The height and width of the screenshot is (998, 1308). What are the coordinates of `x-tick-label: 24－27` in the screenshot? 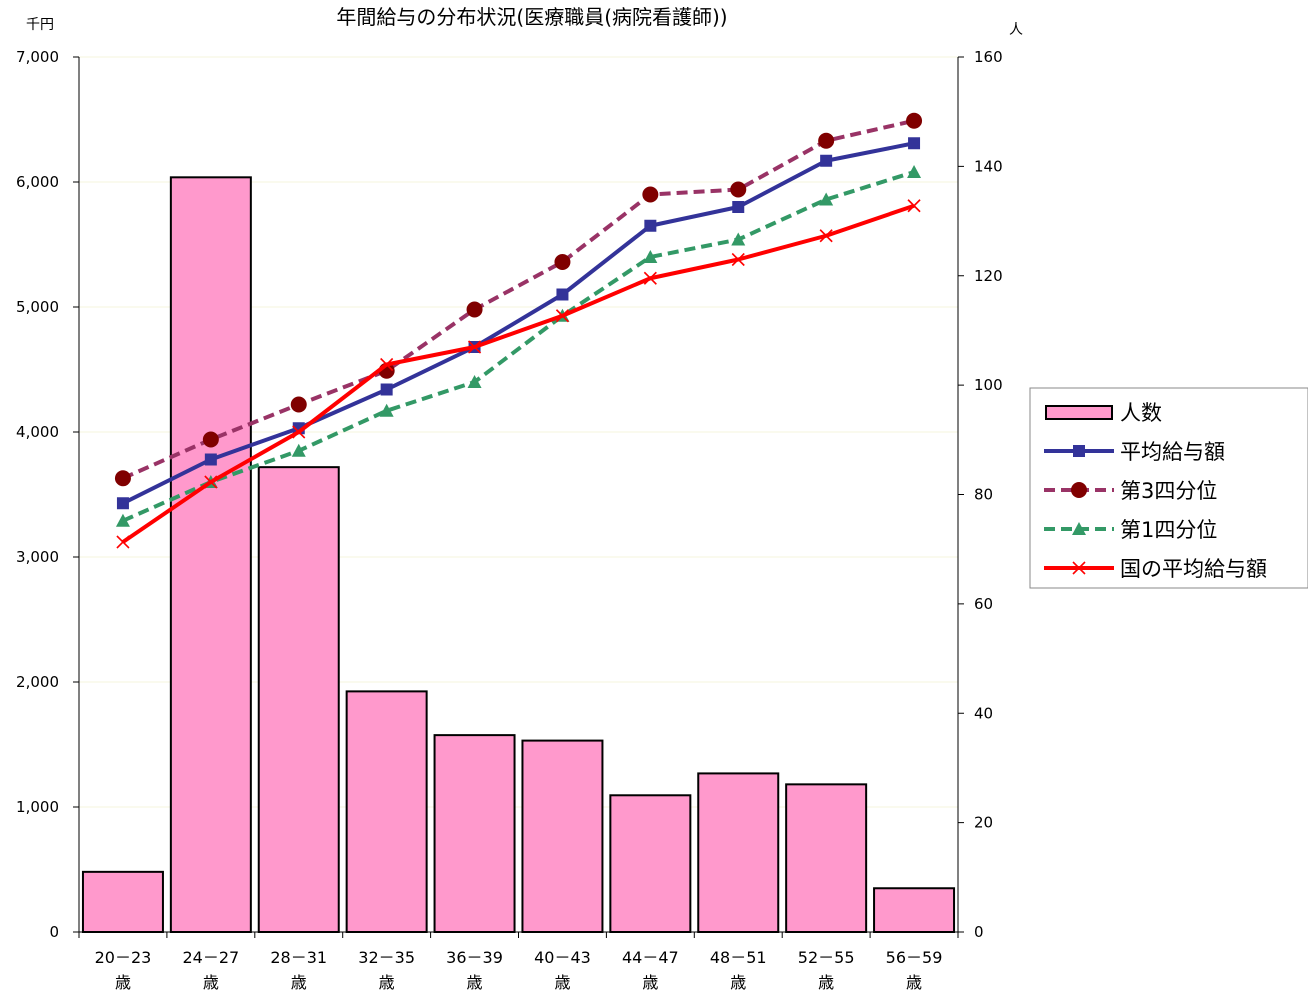 It's located at (210, 957).